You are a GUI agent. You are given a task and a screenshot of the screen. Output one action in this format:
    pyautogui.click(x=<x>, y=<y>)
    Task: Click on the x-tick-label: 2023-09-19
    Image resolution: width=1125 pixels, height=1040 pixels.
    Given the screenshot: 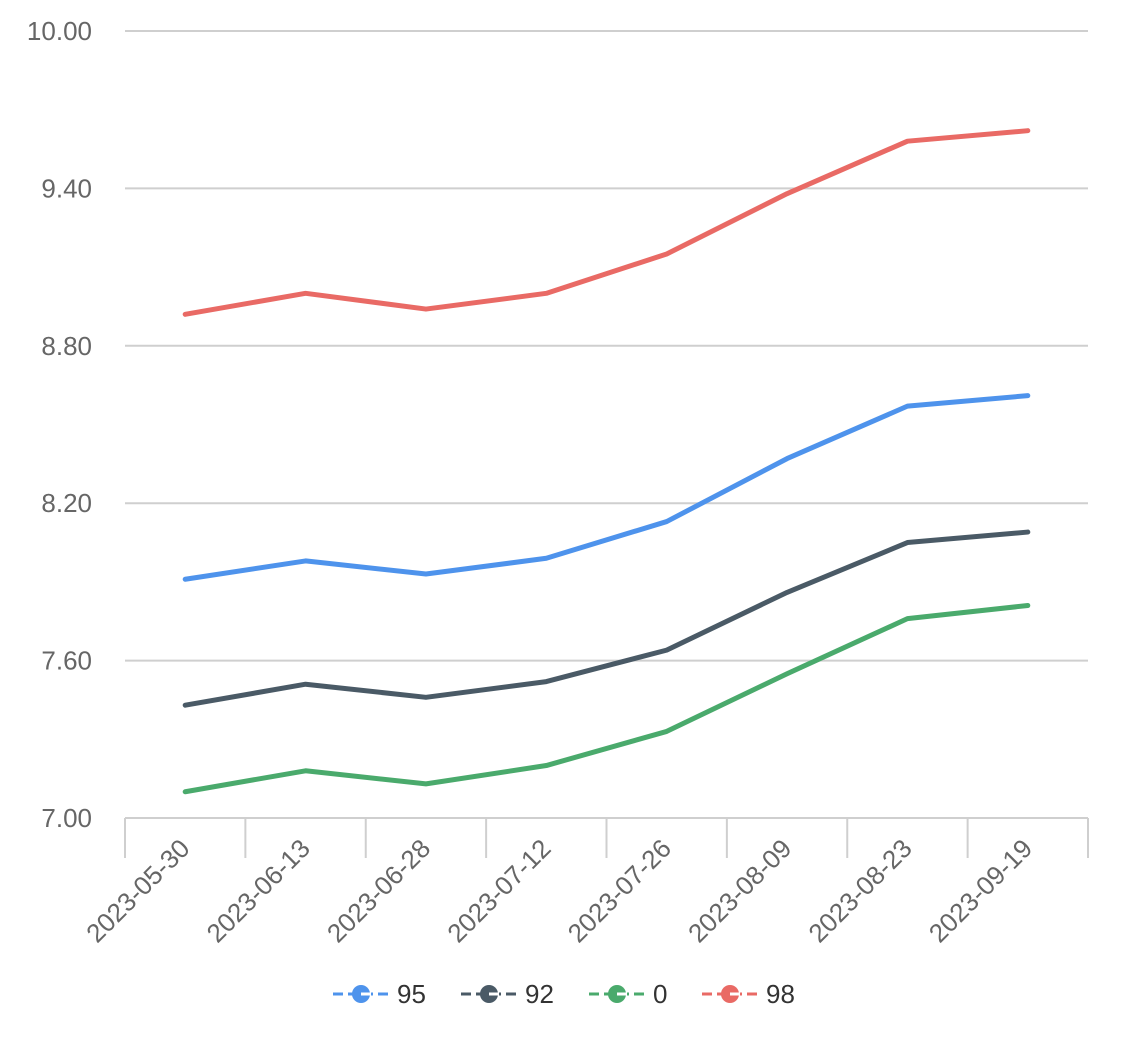 What is the action you would take?
    pyautogui.click(x=980, y=890)
    